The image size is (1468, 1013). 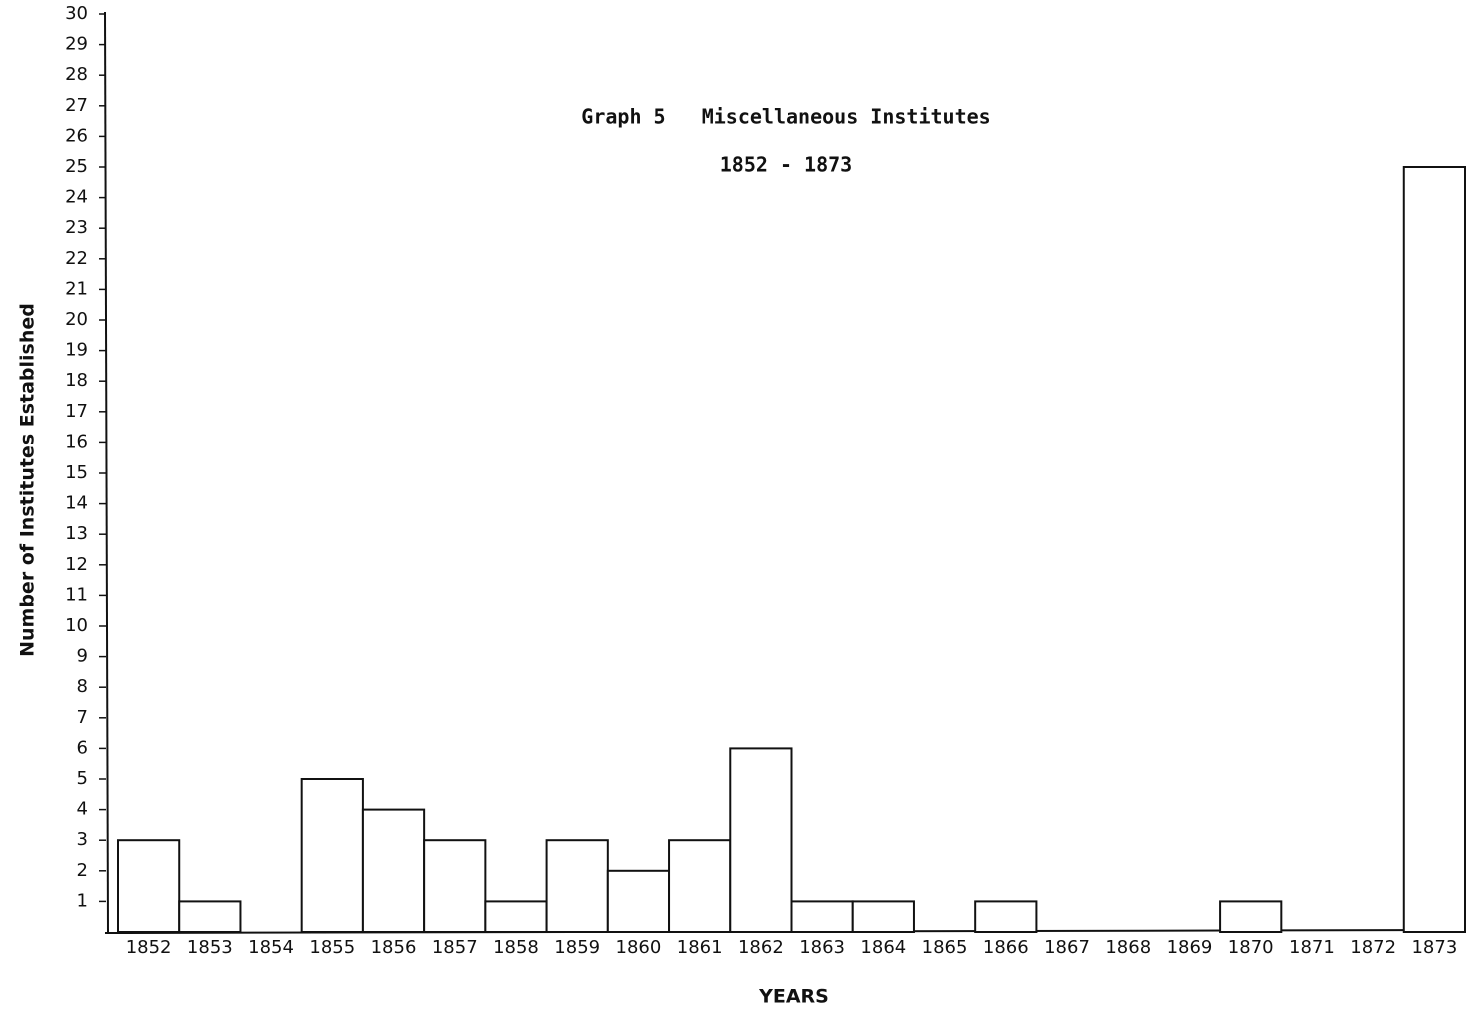 I want to click on x-tick-label: 1870, so click(x=1251, y=947).